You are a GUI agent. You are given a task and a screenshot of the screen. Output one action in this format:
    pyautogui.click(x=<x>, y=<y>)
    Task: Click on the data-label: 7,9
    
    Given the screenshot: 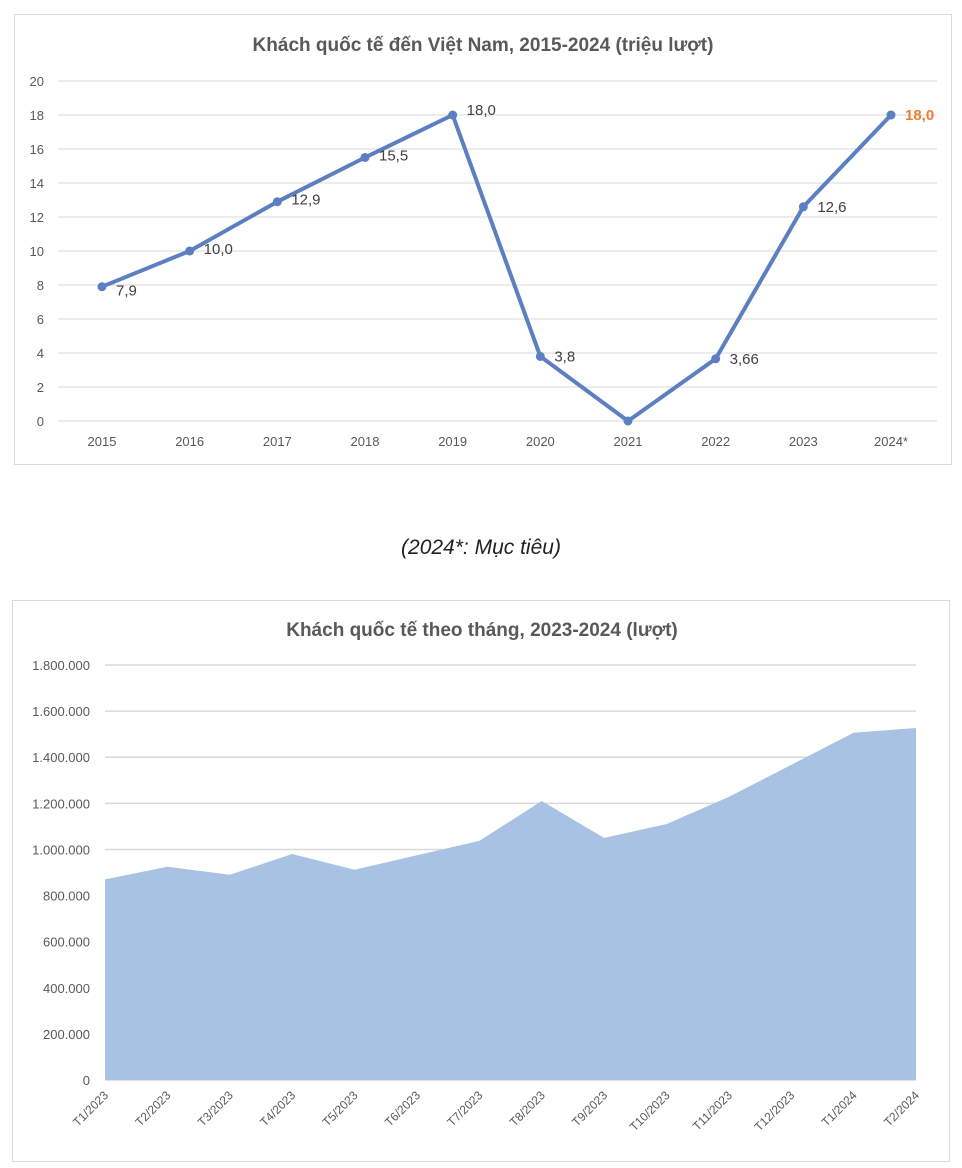 What is the action you would take?
    pyautogui.click(x=126, y=291)
    